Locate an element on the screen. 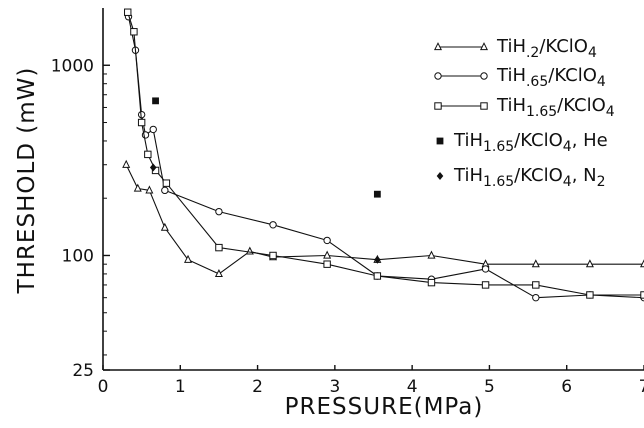 The image size is (644, 428). x-tick-label: 1 is located at coordinates (180, 387).